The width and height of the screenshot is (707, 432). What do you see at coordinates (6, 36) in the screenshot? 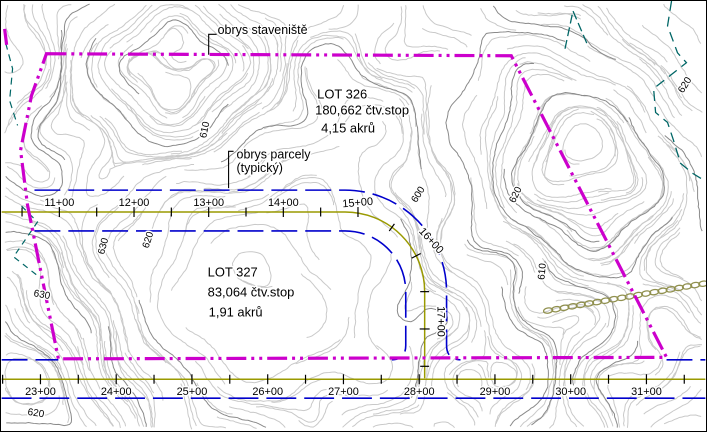
I see `site-boundary-stub` at bounding box center [6, 36].